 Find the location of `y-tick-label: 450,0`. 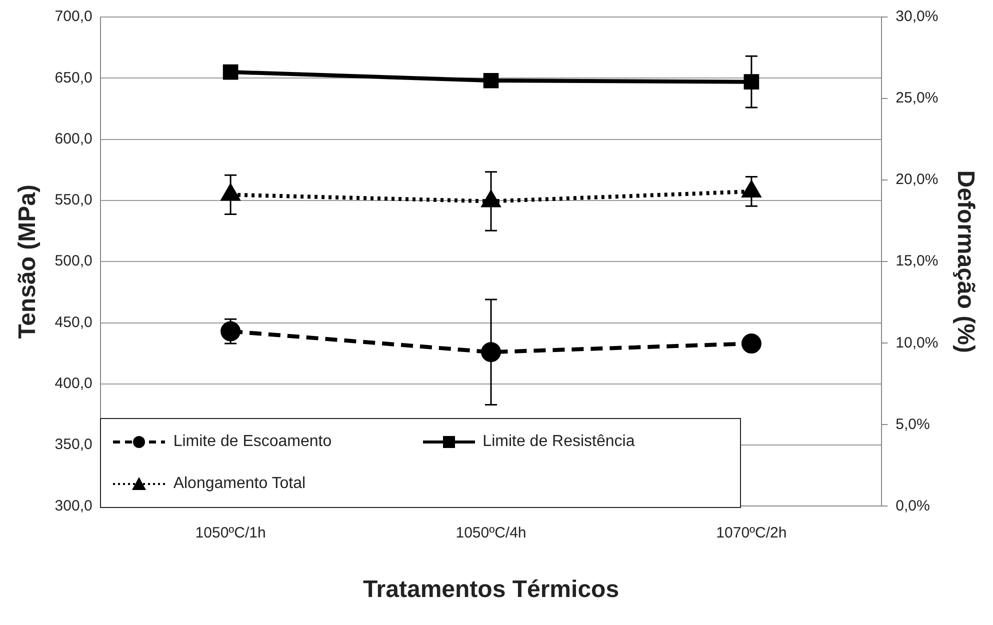

y-tick-label: 450,0 is located at coordinates (73, 322).